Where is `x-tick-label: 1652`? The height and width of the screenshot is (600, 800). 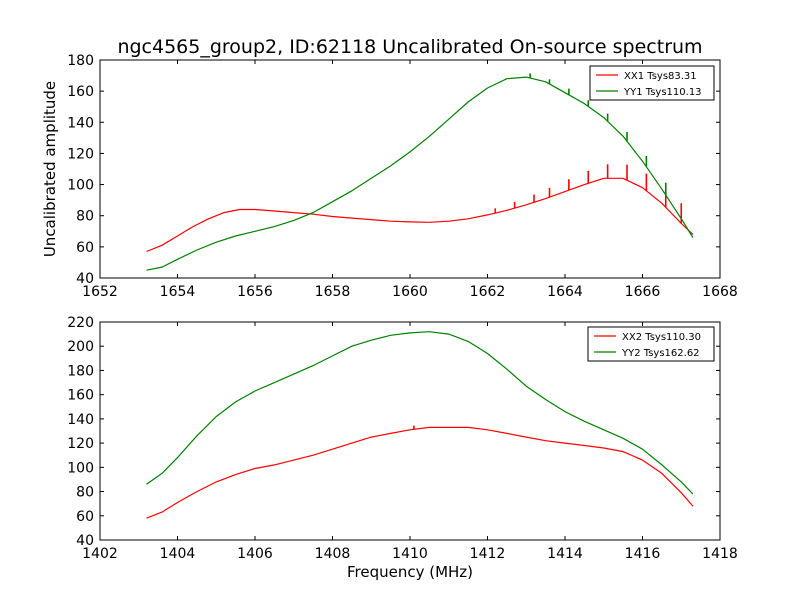 x-tick-label: 1652 is located at coordinates (100, 292).